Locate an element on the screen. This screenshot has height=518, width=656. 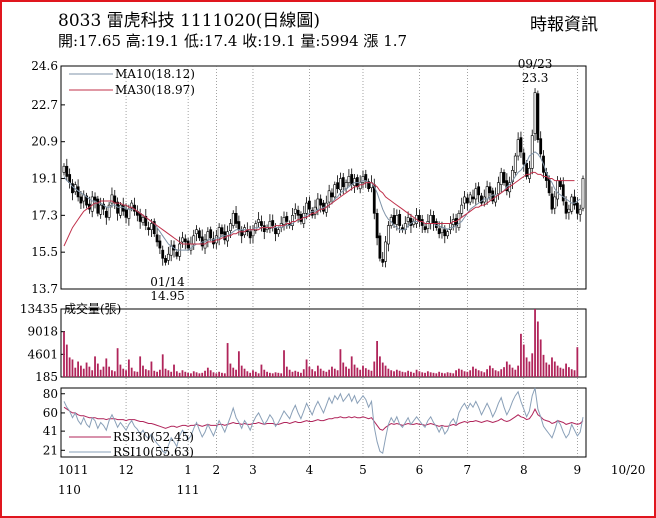
price-tick-label: 20.9 is located at coordinates (44, 142).